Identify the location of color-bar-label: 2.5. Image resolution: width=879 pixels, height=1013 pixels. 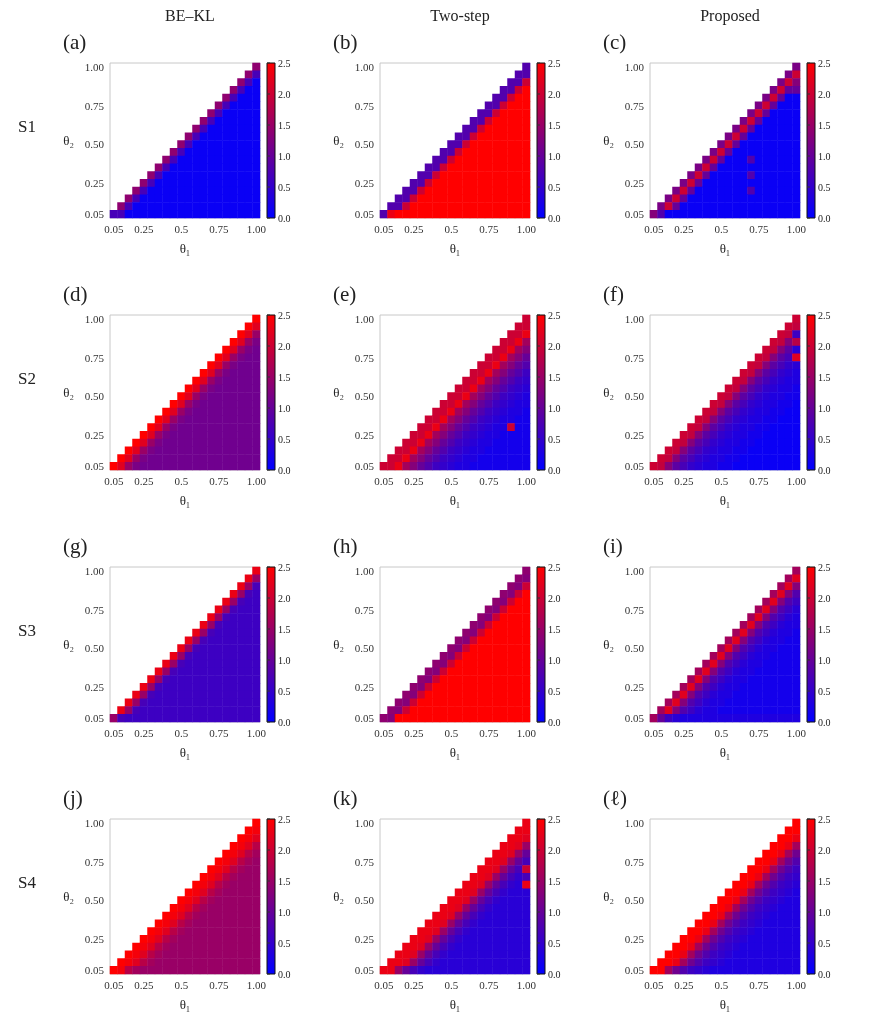
(284, 315).